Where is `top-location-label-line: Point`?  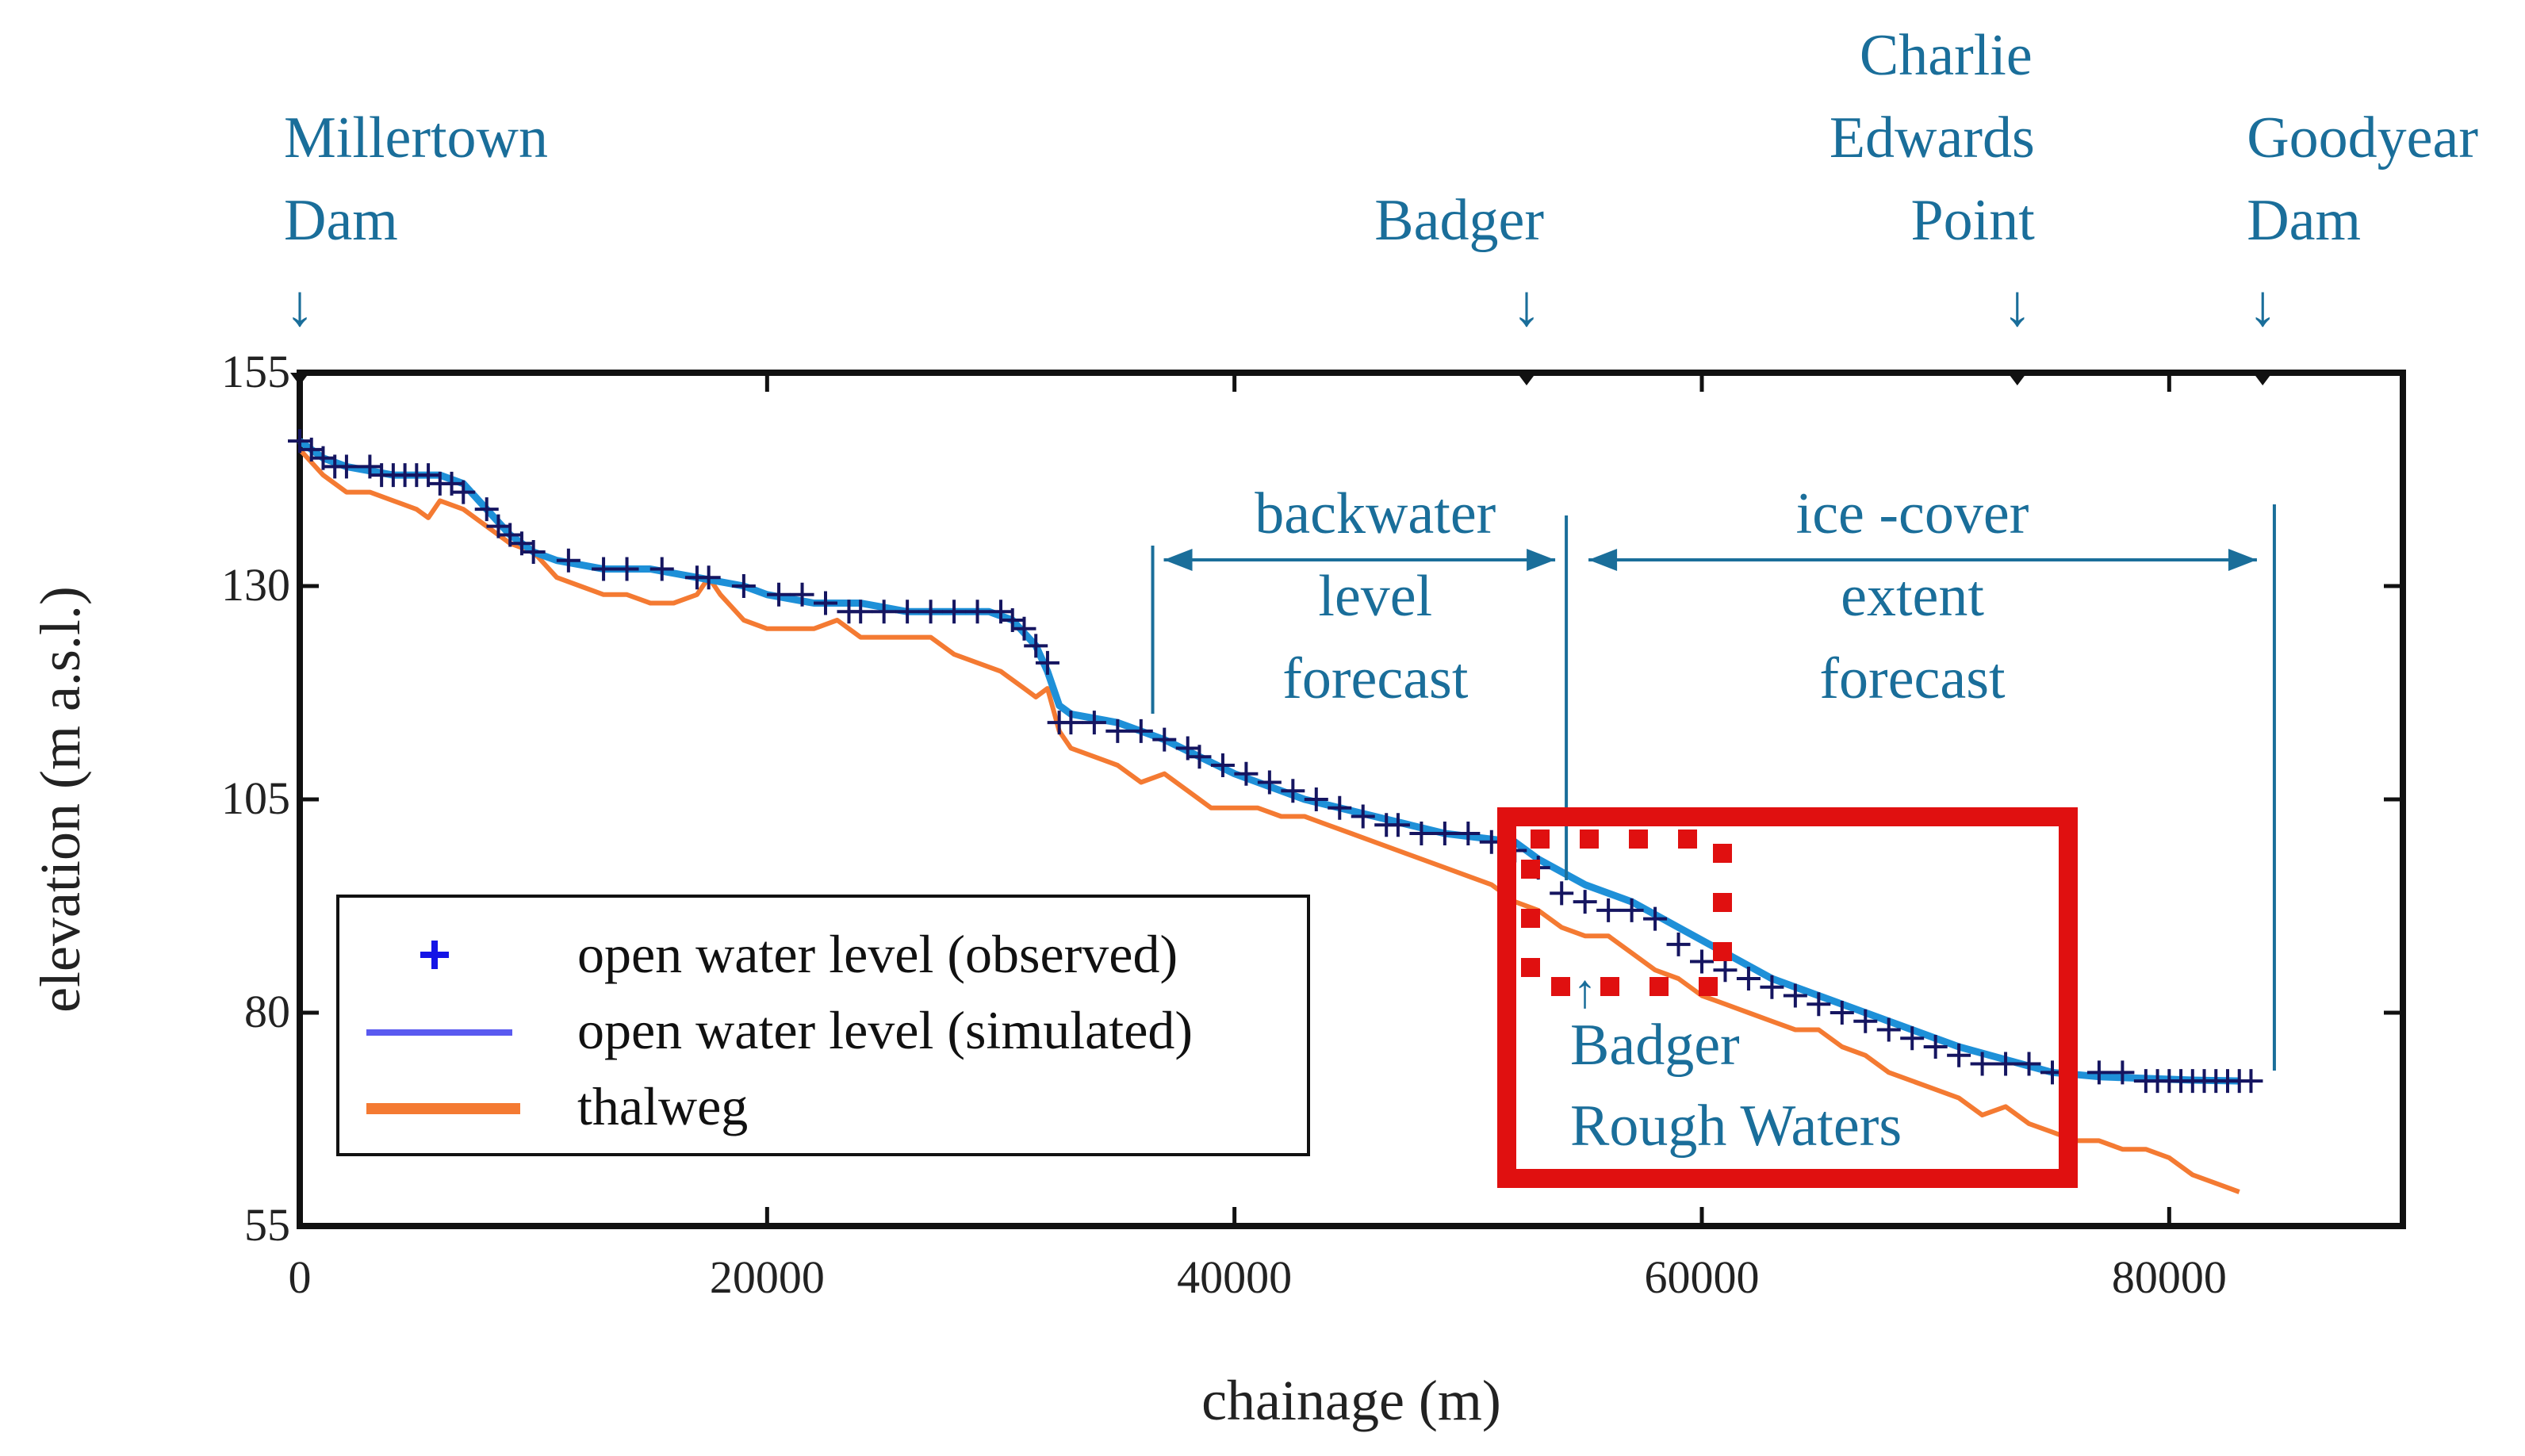 top-location-label-line: Point is located at coordinates (1973, 220).